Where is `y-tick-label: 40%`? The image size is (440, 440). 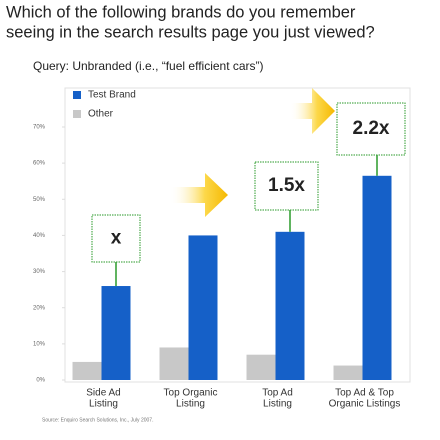
y-tick-label: 40% is located at coordinates (39, 236).